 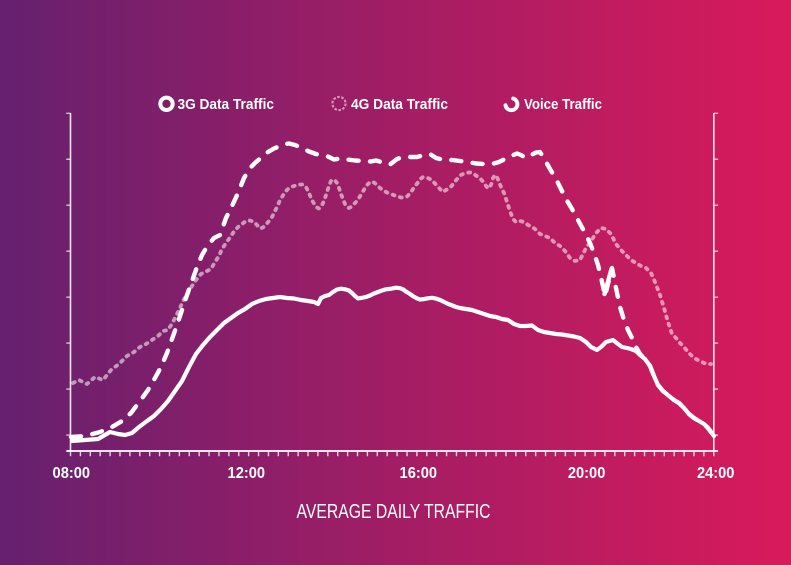 What do you see at coordinates (419, 473) in the screenshot?
I see `svg-text: 16:00` at bounding box center [419, 473].